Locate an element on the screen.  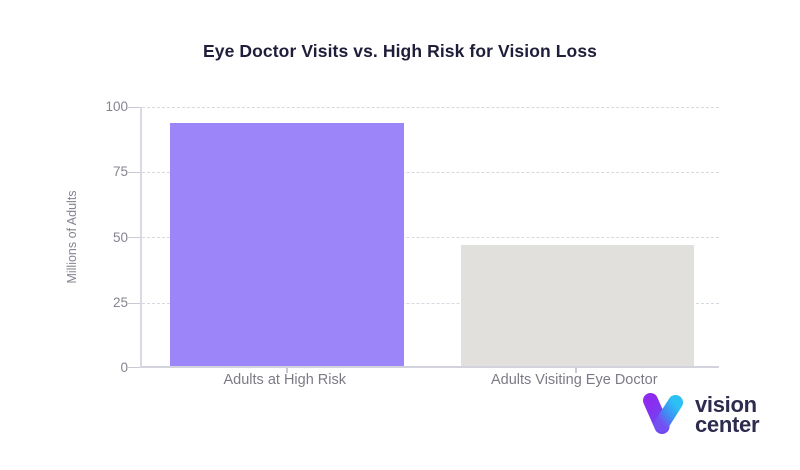
y-tick-label: 100 is located at coordinates (116, 106).